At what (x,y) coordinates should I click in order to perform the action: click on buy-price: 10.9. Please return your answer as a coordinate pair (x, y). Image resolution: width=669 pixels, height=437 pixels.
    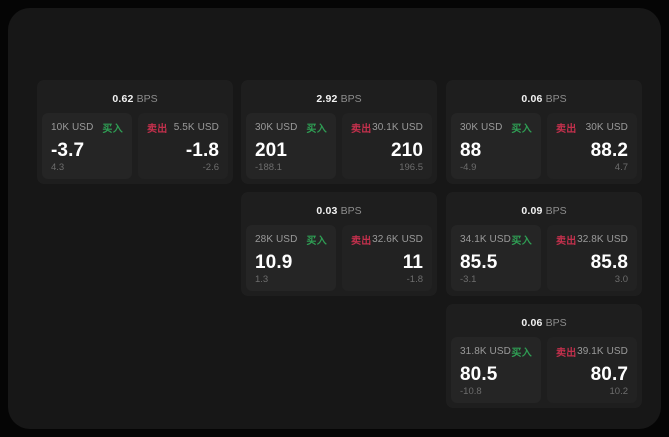
    Looking at the image, I should click on (274, 262).